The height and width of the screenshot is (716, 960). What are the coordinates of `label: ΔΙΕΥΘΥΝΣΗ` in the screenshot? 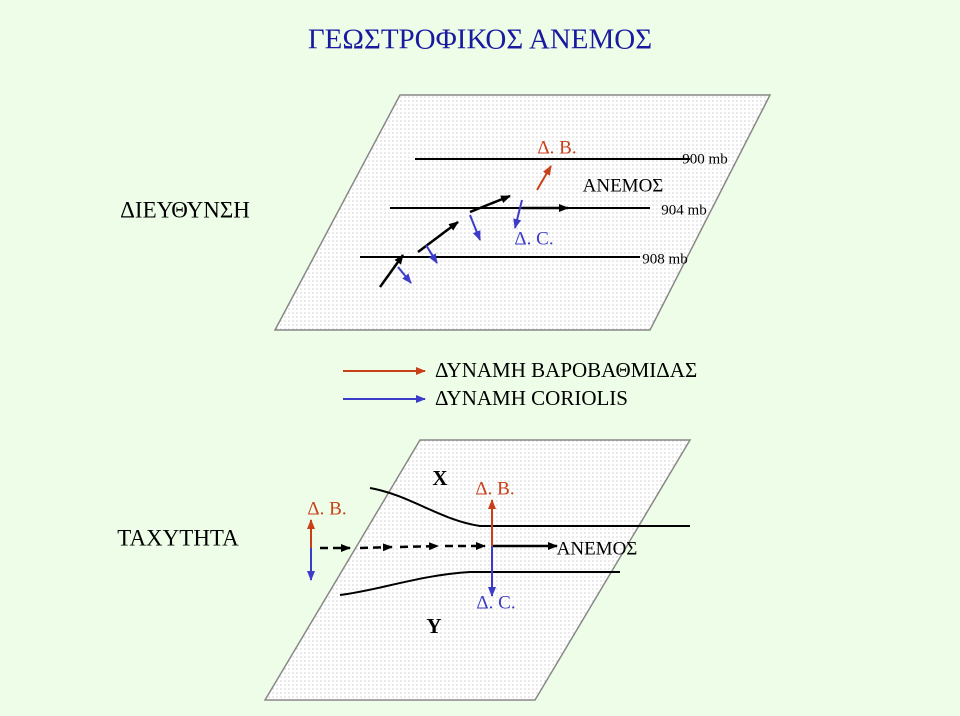 It's located at (185, 209).